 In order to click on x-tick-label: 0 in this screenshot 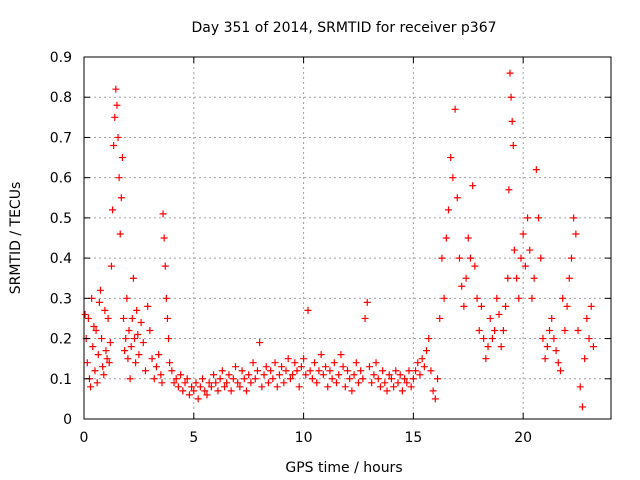, I will do `click(84, 438)`.